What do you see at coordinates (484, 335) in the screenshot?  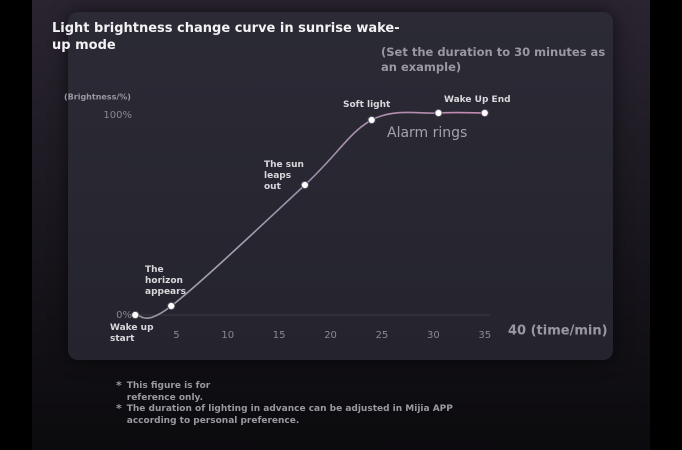 I see `x-tick-label: 35` at bounding box center [484, 335].